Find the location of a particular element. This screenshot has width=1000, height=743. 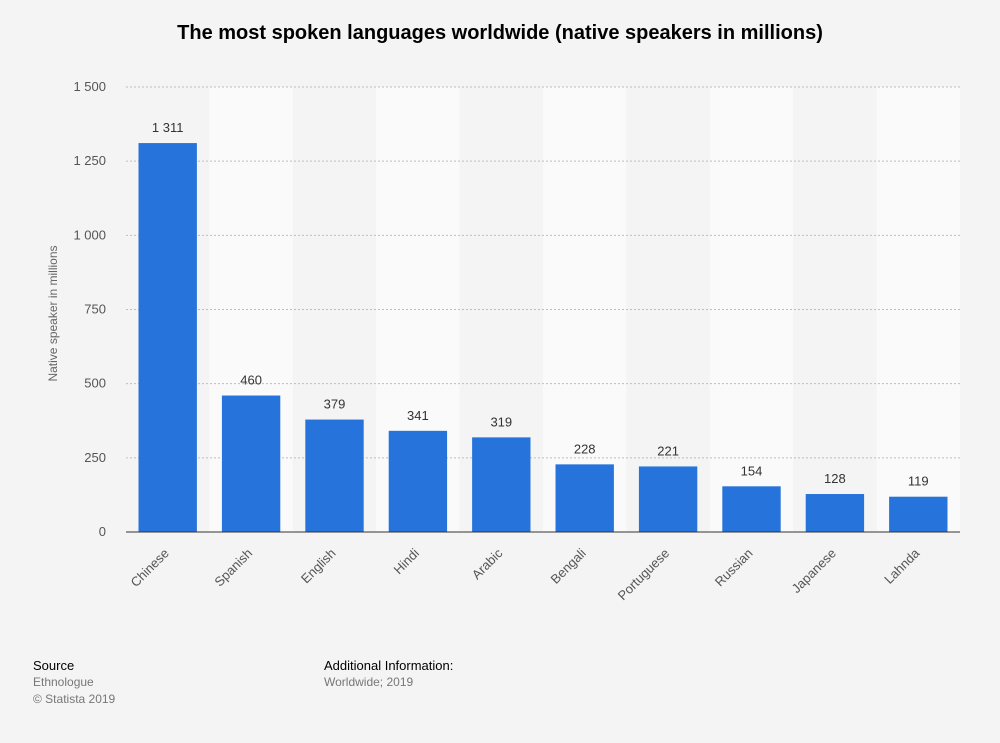

x-tick-label: Spanish is located at coordinates (233, 568).